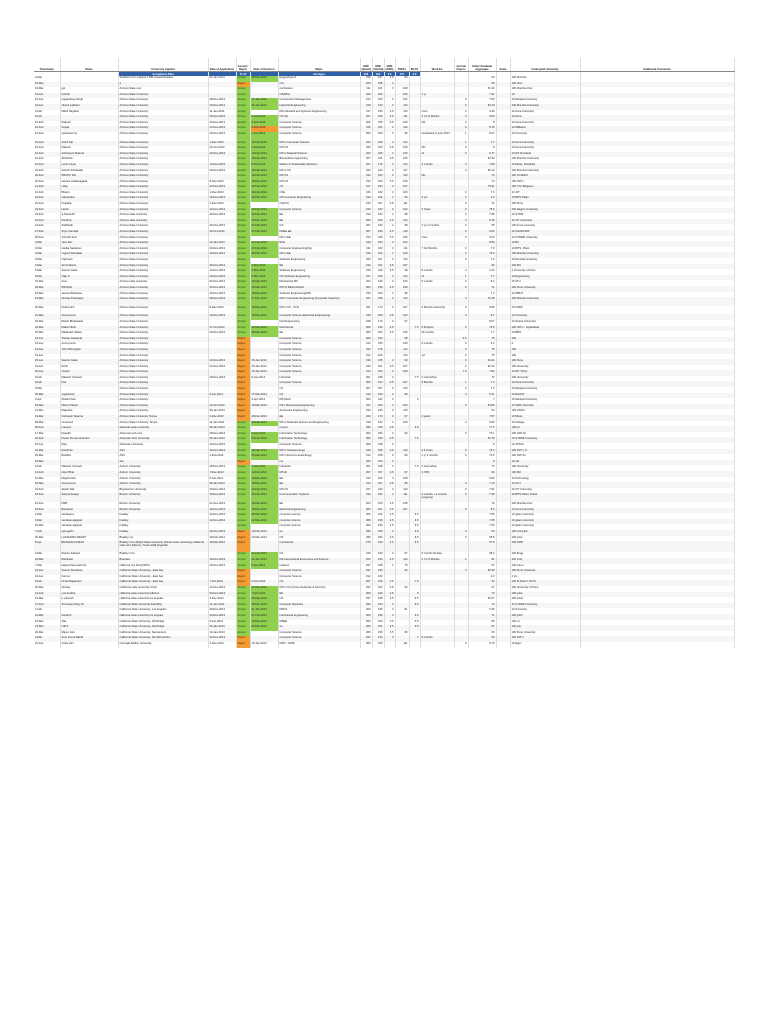 This screenshot has height=1024, width=768. Describe the element at coordinates (366, 485) in the screenshot. I see `table-cell: 313` at that location.